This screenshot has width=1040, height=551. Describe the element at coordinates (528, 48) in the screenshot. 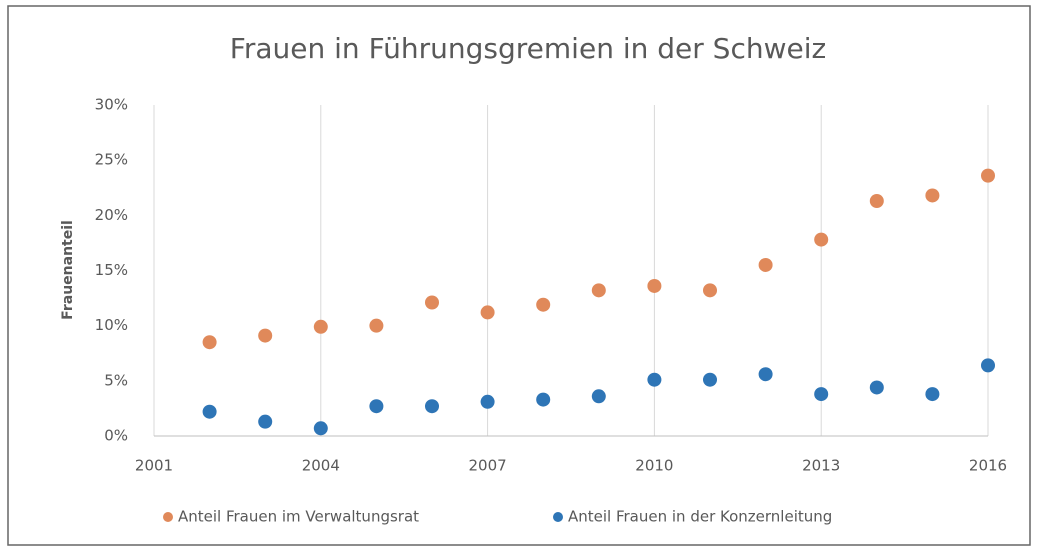

I see `chart-title: Frauen in Führungsgremien in der Schweiz` at that location.